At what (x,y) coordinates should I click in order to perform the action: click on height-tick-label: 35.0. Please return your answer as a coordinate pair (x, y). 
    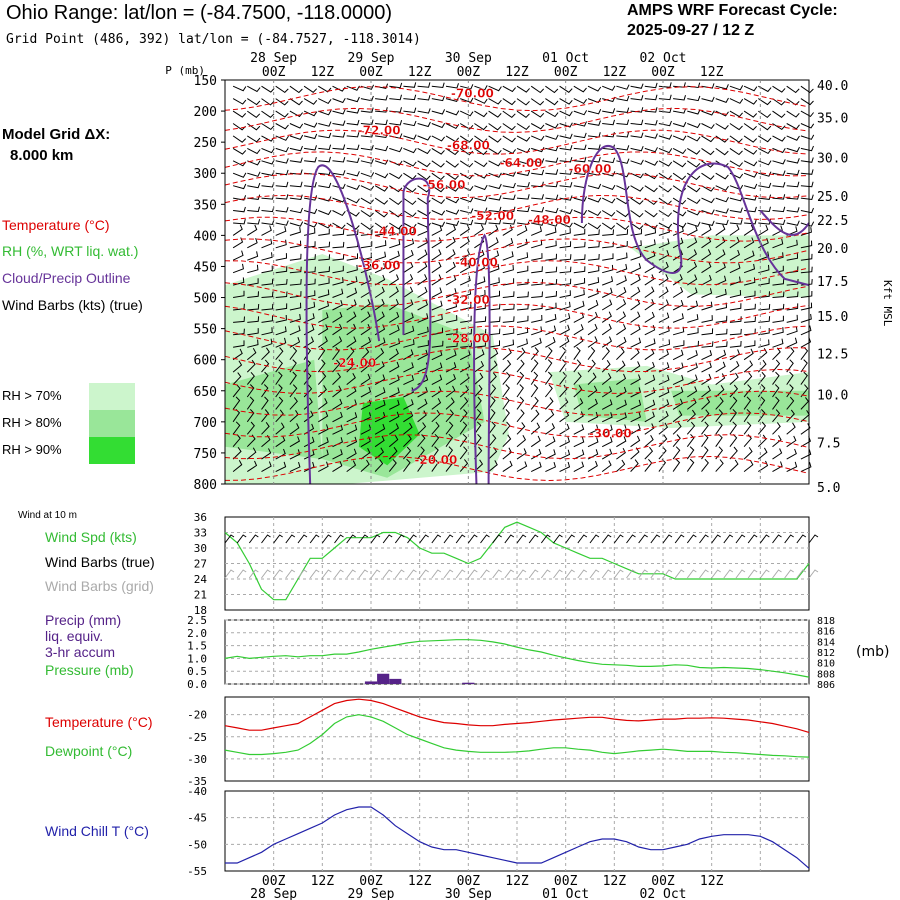
    Looking at the image, I should click on (832, 118).